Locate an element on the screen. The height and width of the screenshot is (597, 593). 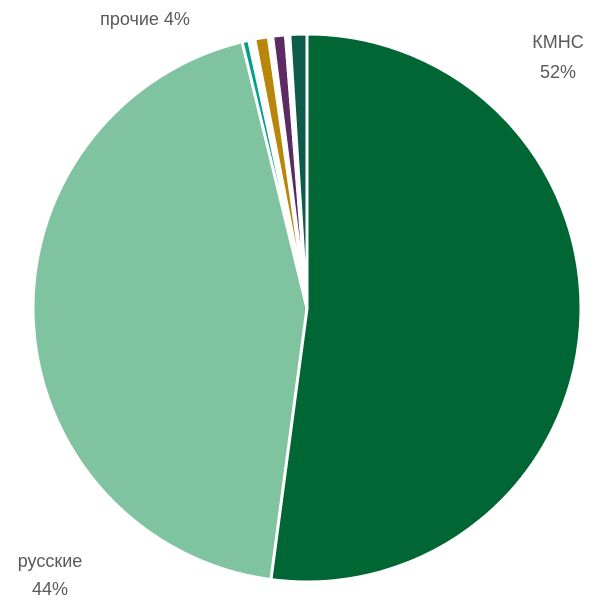
label-others: прочие 4% is located at coordinates (145, 19).